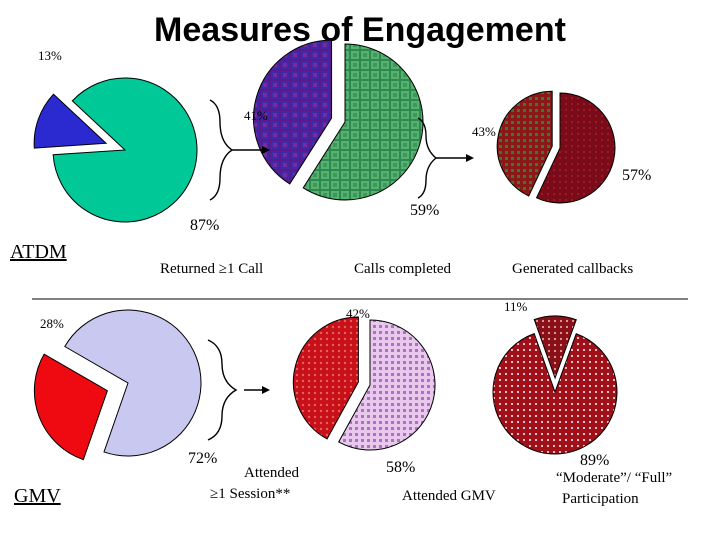  I want to click on slice-label-attended-58: 58%, so click(400, 467).